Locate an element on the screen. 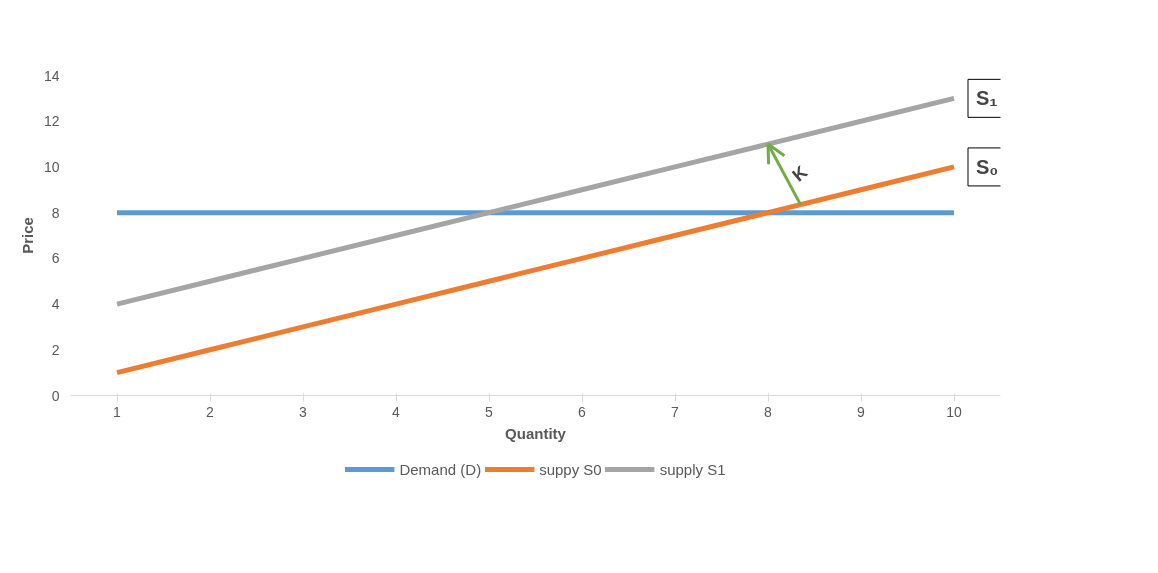 The width and height of the screenshot is (1158, 573). legend-label: supply S1 is located at coordinates (692, 469).